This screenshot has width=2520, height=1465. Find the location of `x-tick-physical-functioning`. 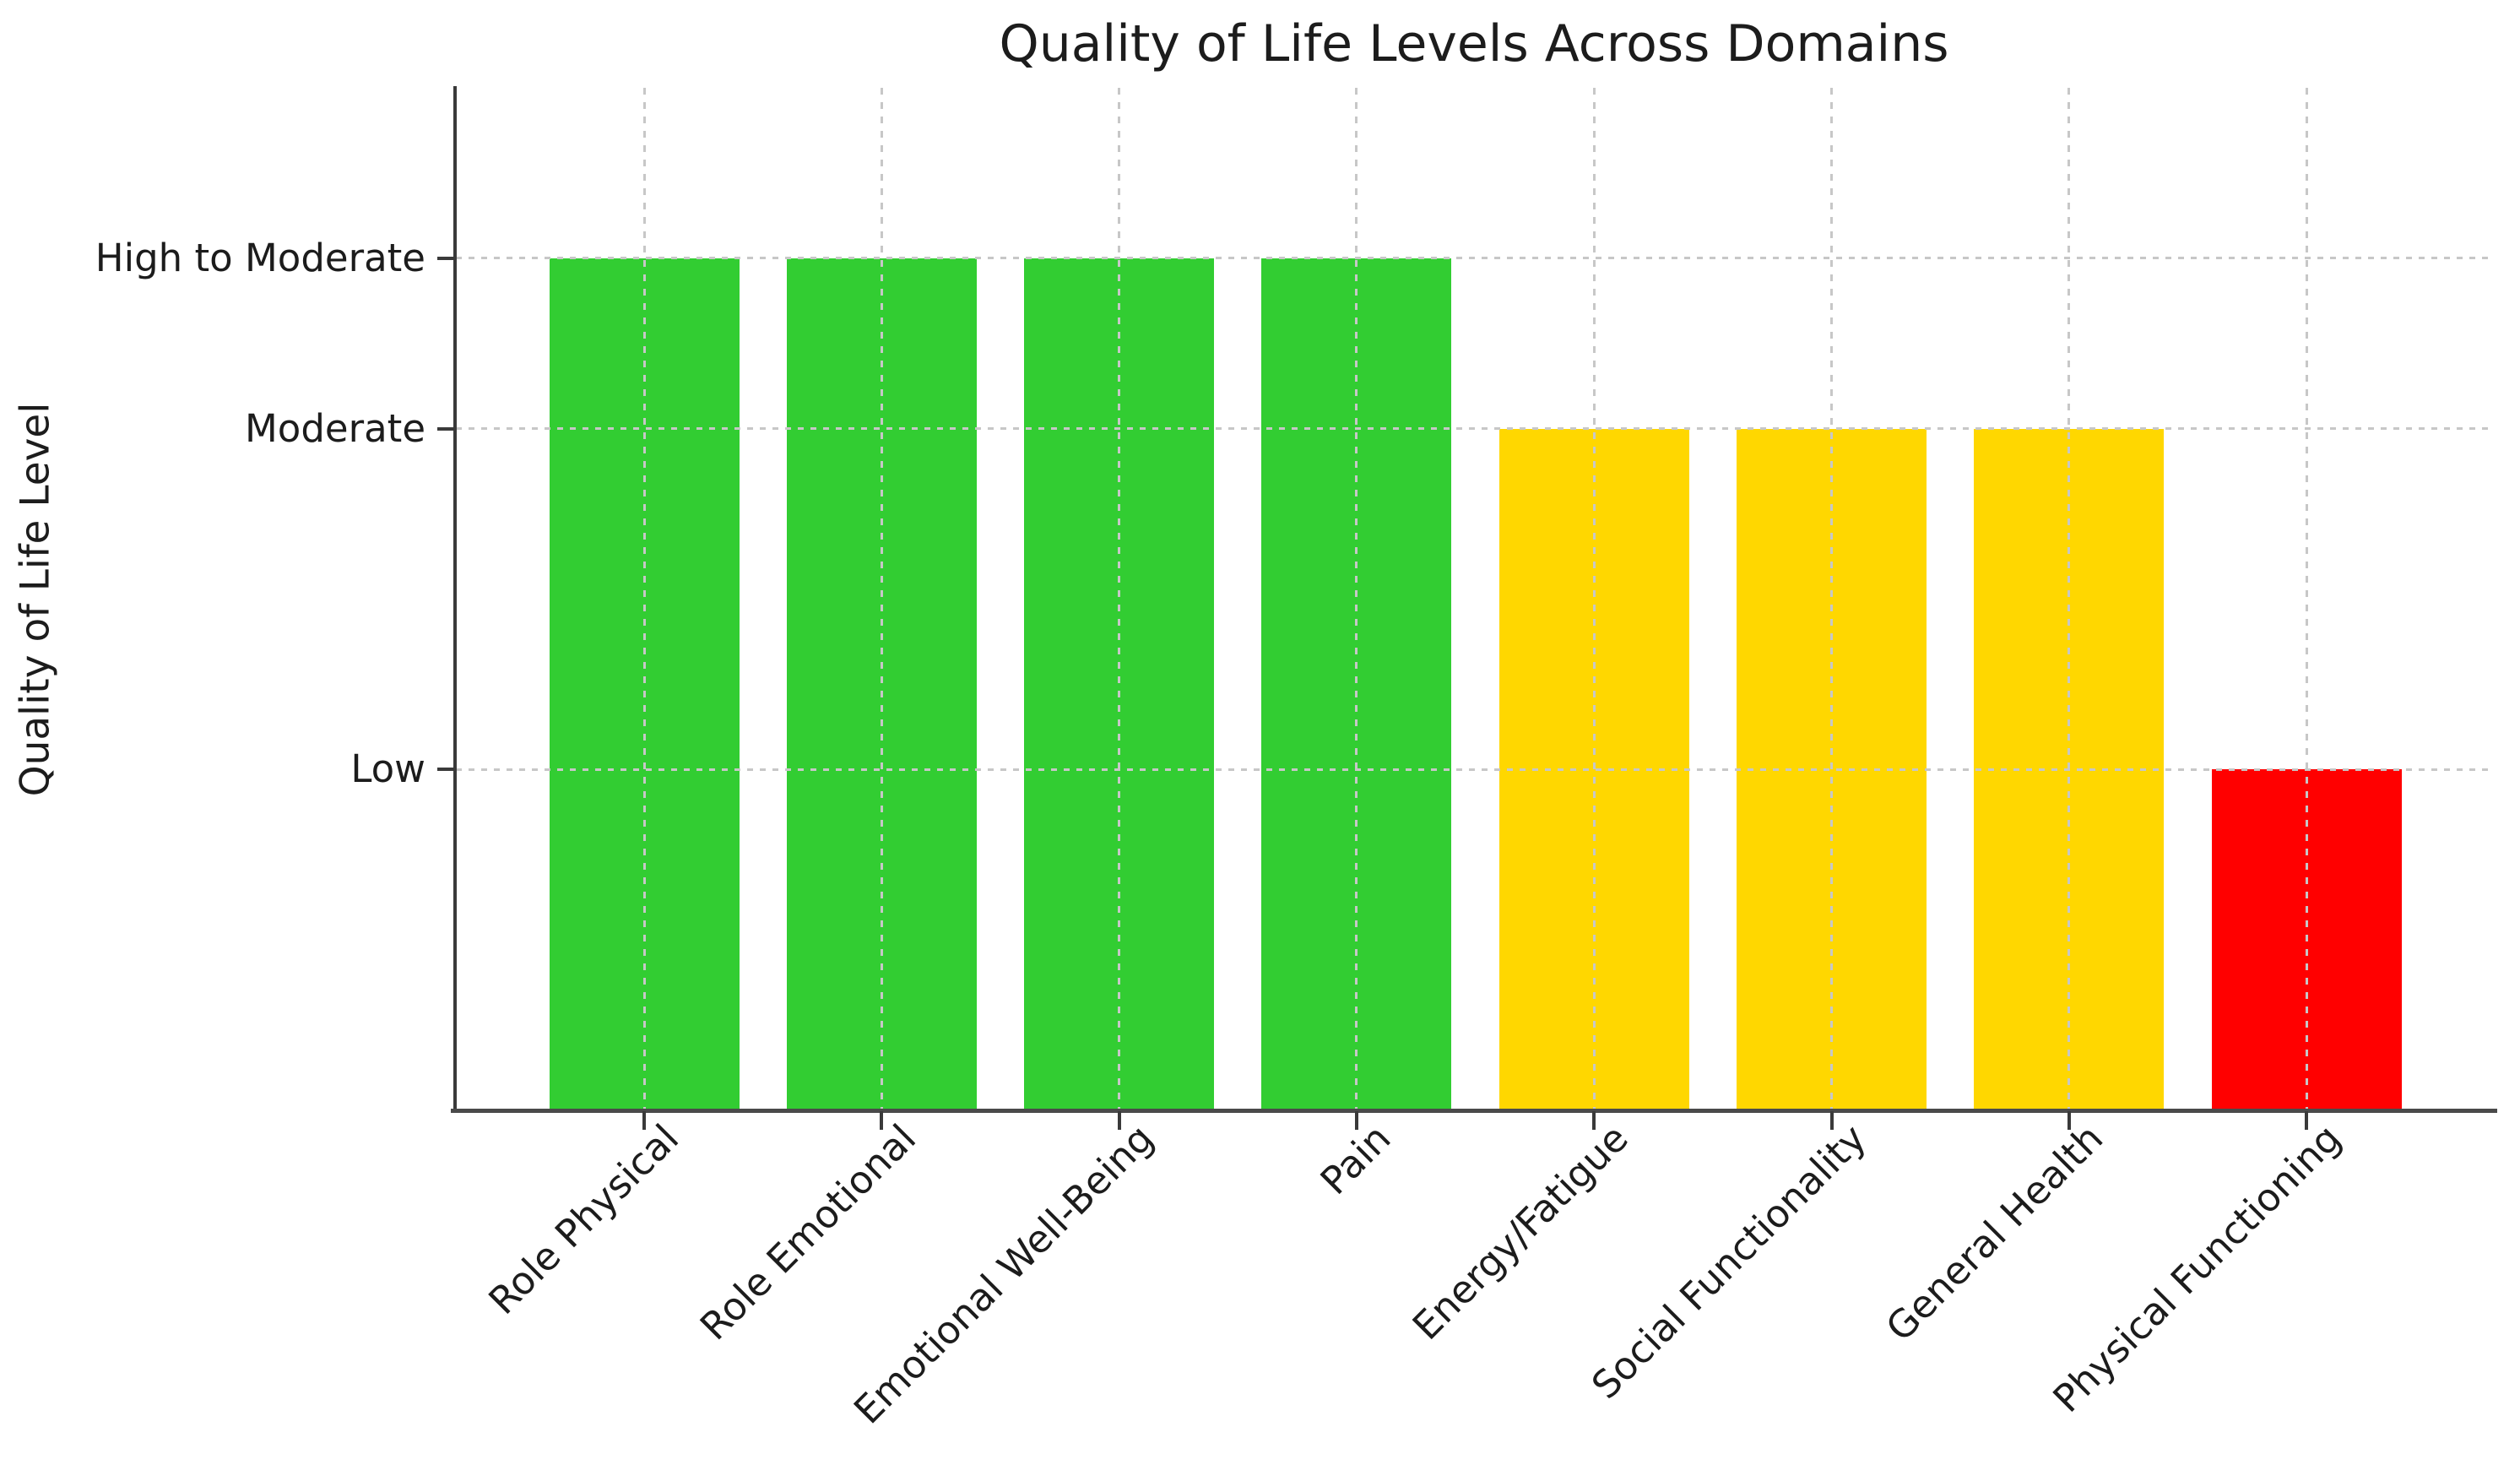

x-tick-physical-functioning is located at coordinates (2307, 1120).